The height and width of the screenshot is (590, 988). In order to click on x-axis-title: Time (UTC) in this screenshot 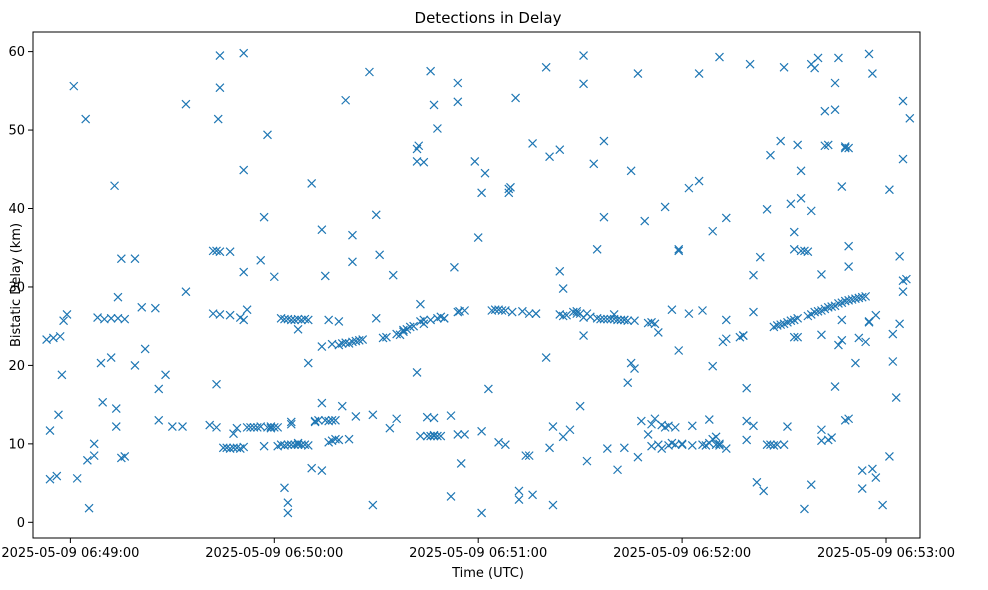, I will do `click(487, 573)`.